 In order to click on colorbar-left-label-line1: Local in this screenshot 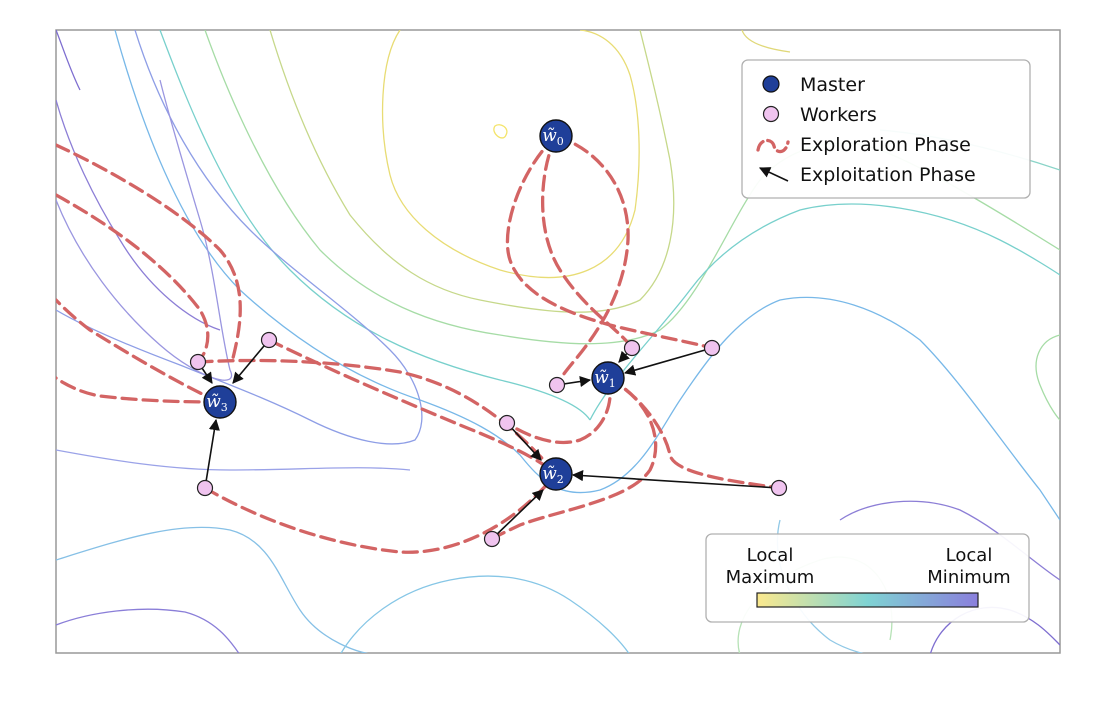, I will do `click(770, 555)`.